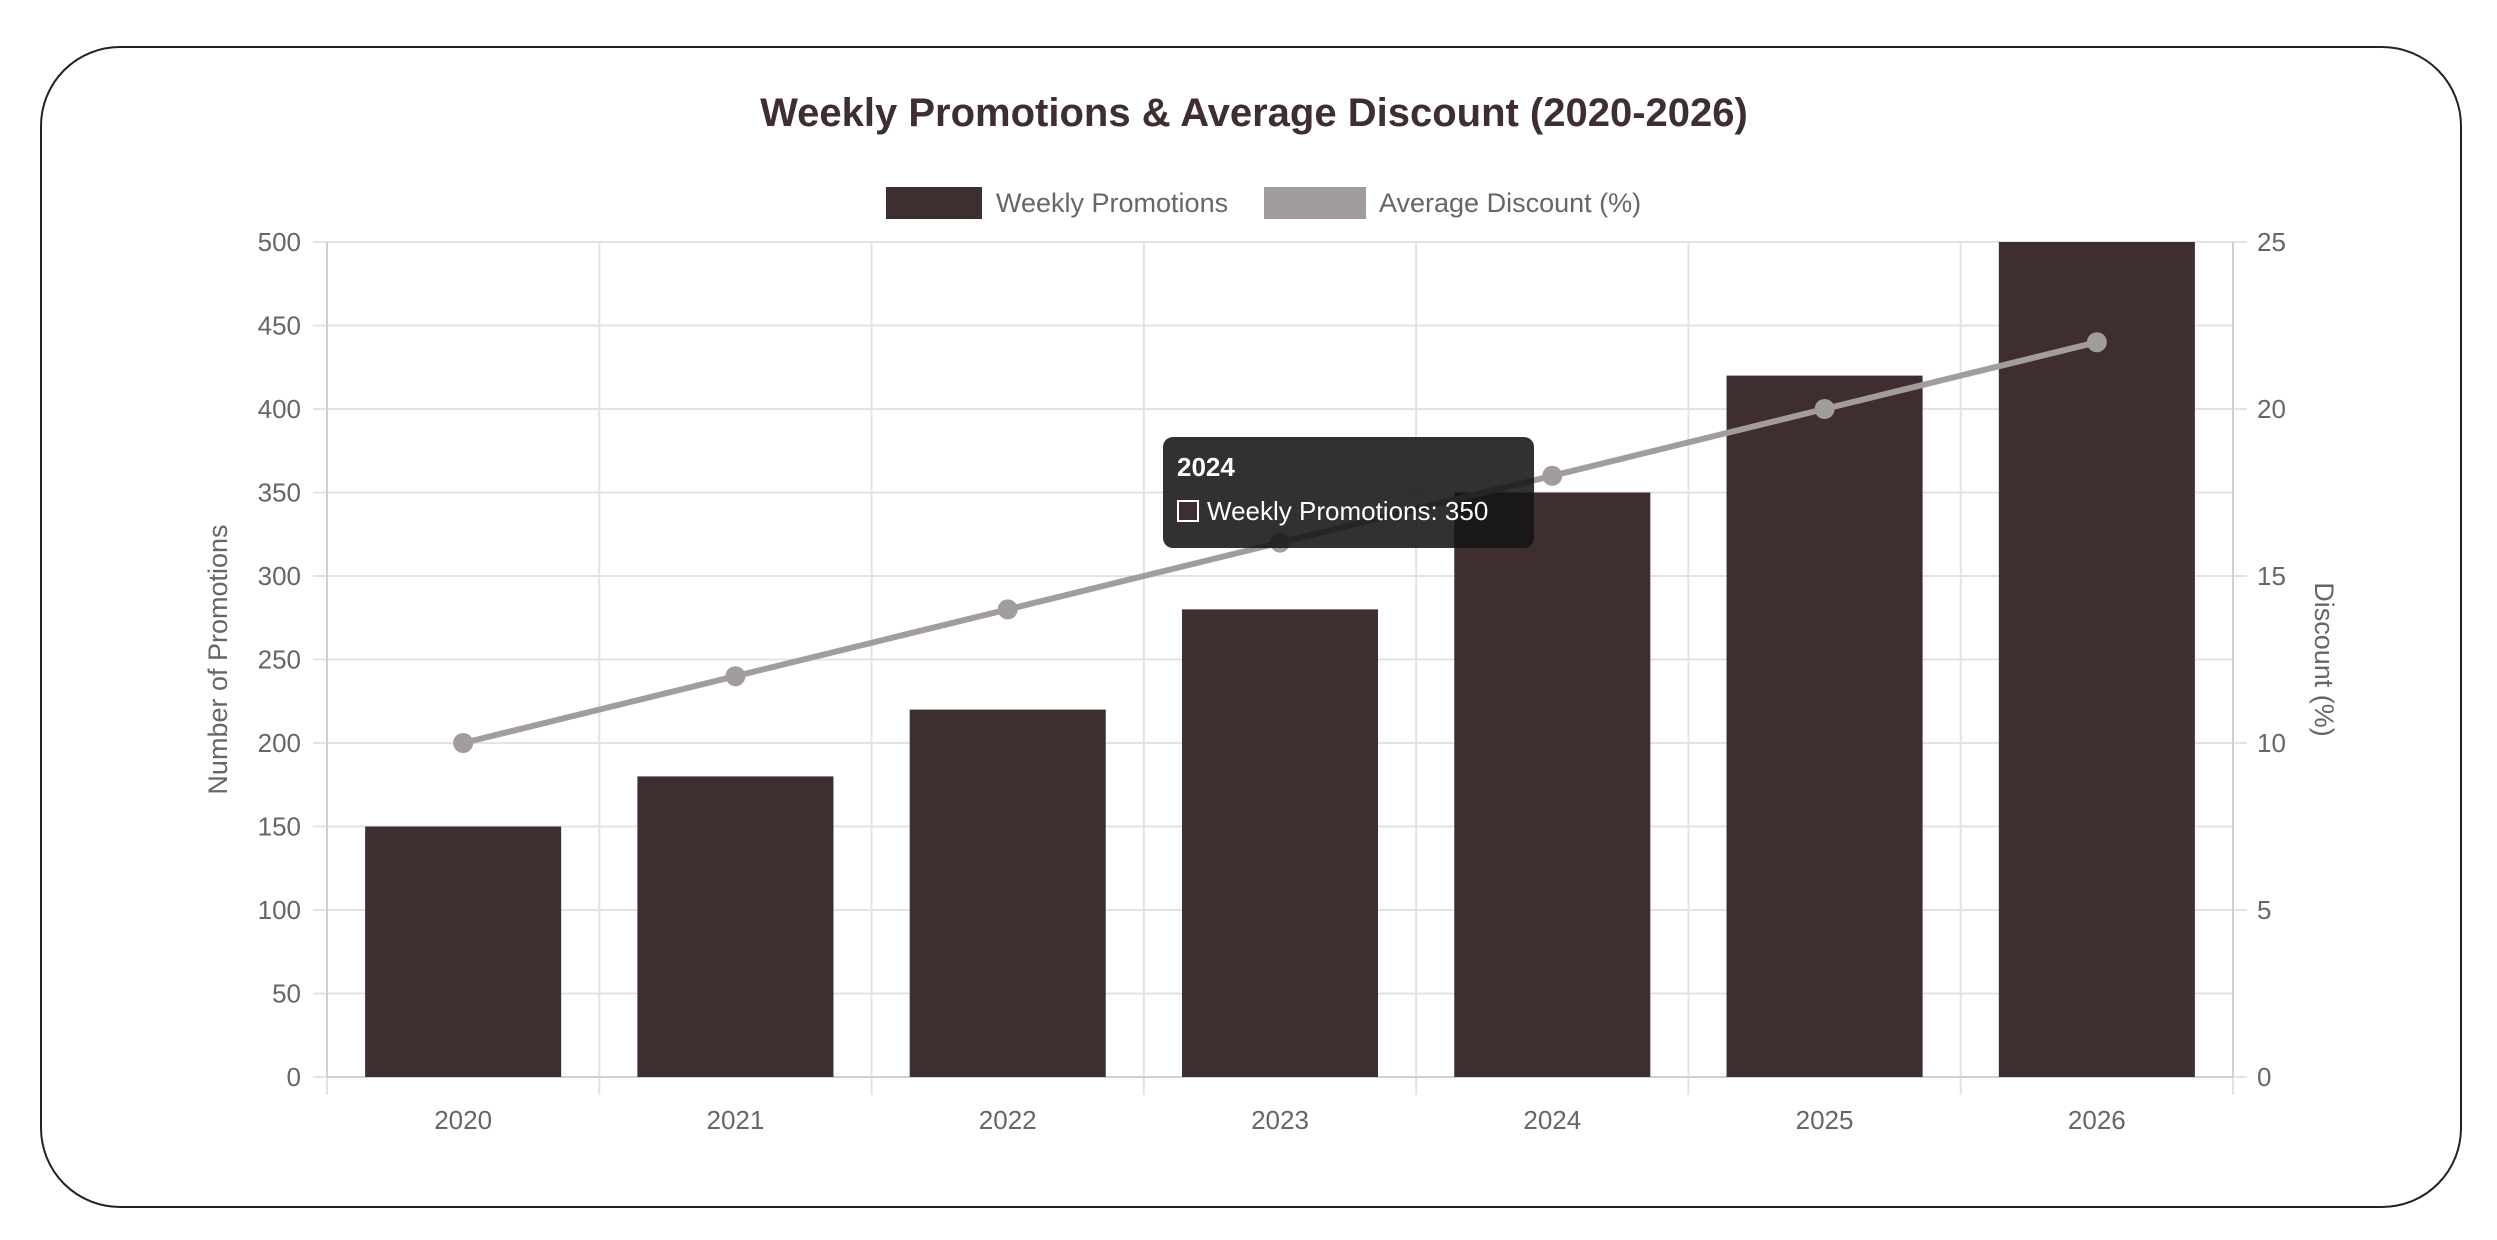  Describe the element at coordinates (463, 743) in the screenshot. I see `point-average-discount-2020` at that location.